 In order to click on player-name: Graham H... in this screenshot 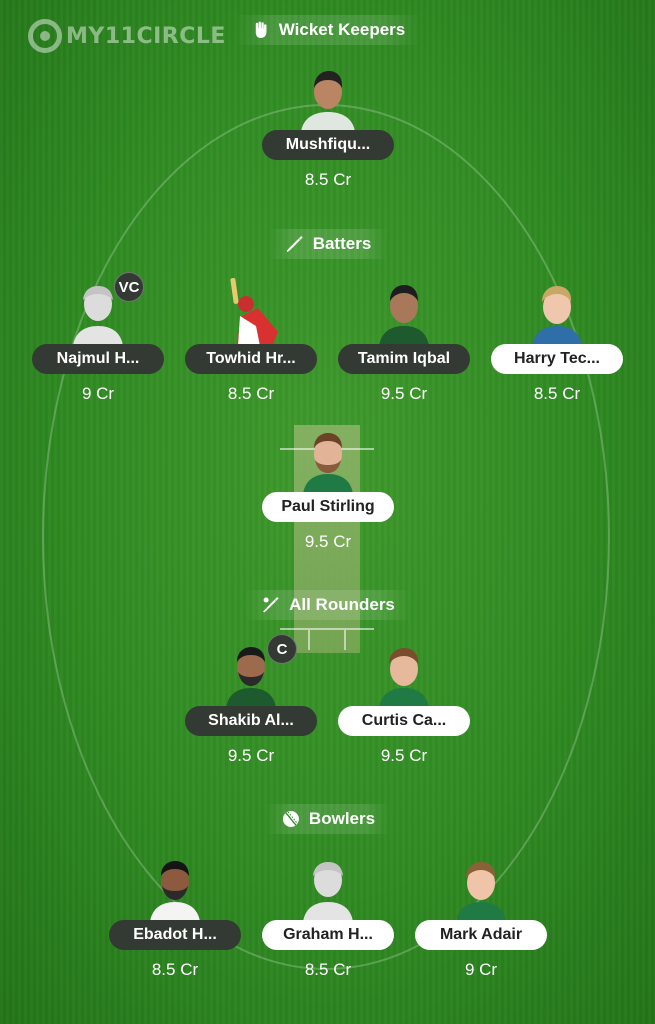, I will do `click(328, 935)`.